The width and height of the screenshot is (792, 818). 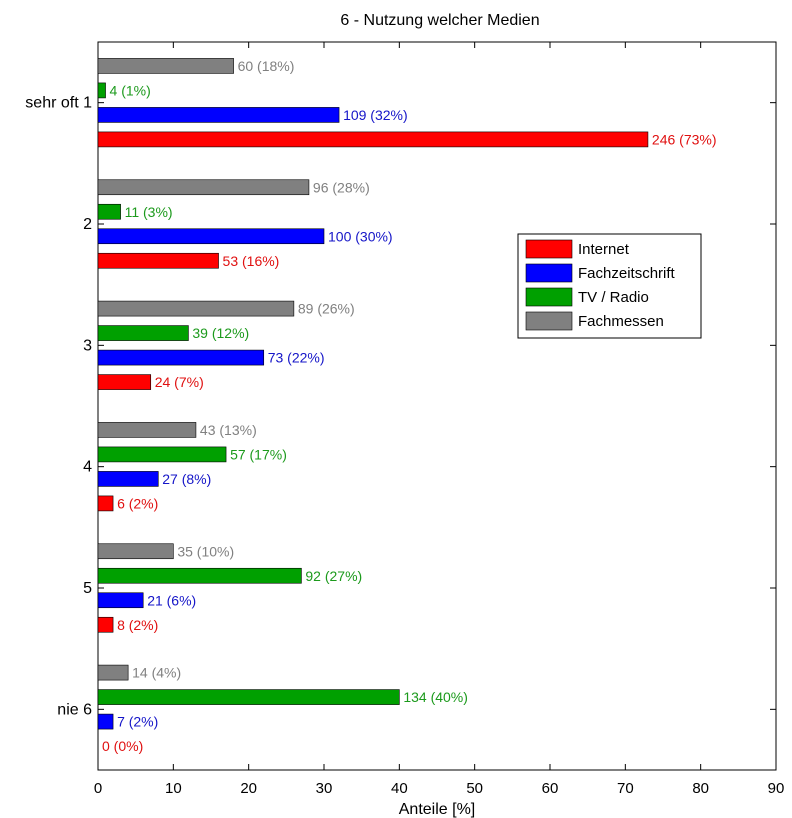 I want to click on legend-swatch-internet, so click(x=549, y=249).